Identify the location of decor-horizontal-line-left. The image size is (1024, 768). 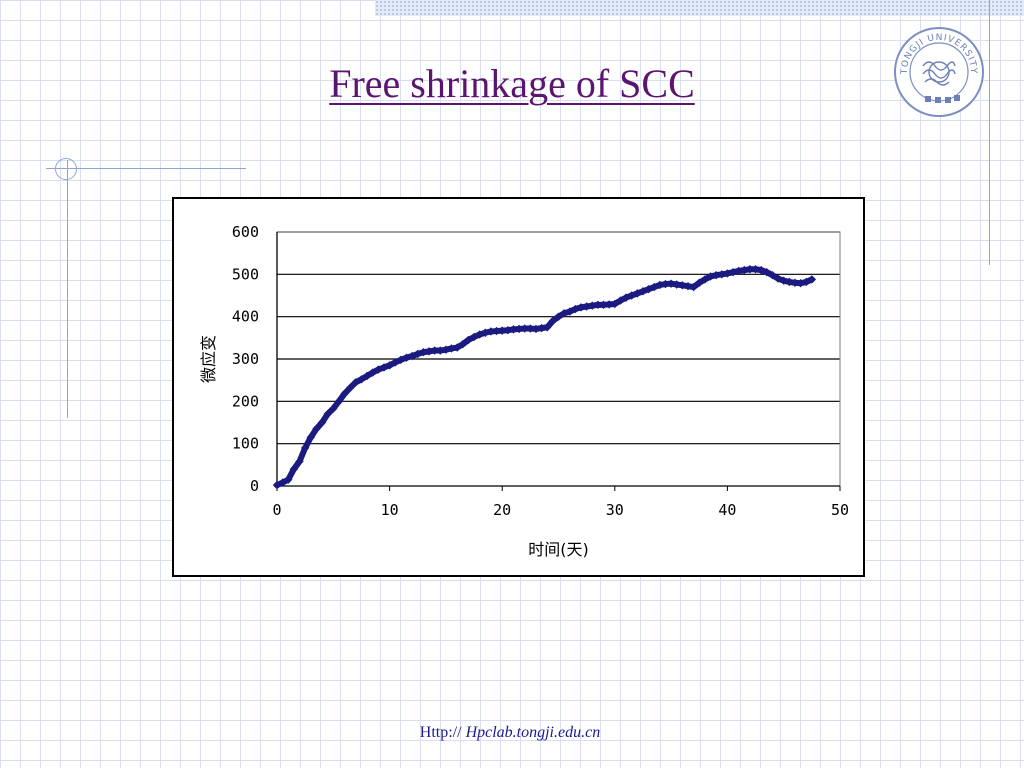
(146, 168).